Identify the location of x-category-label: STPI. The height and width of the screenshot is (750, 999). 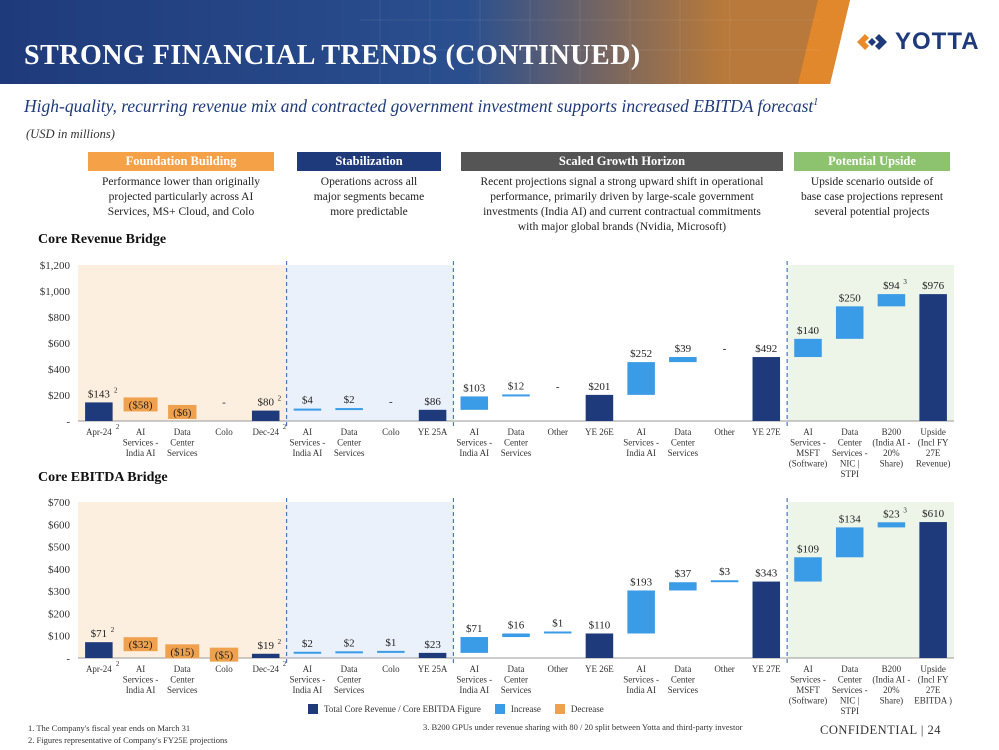
(849, 711).